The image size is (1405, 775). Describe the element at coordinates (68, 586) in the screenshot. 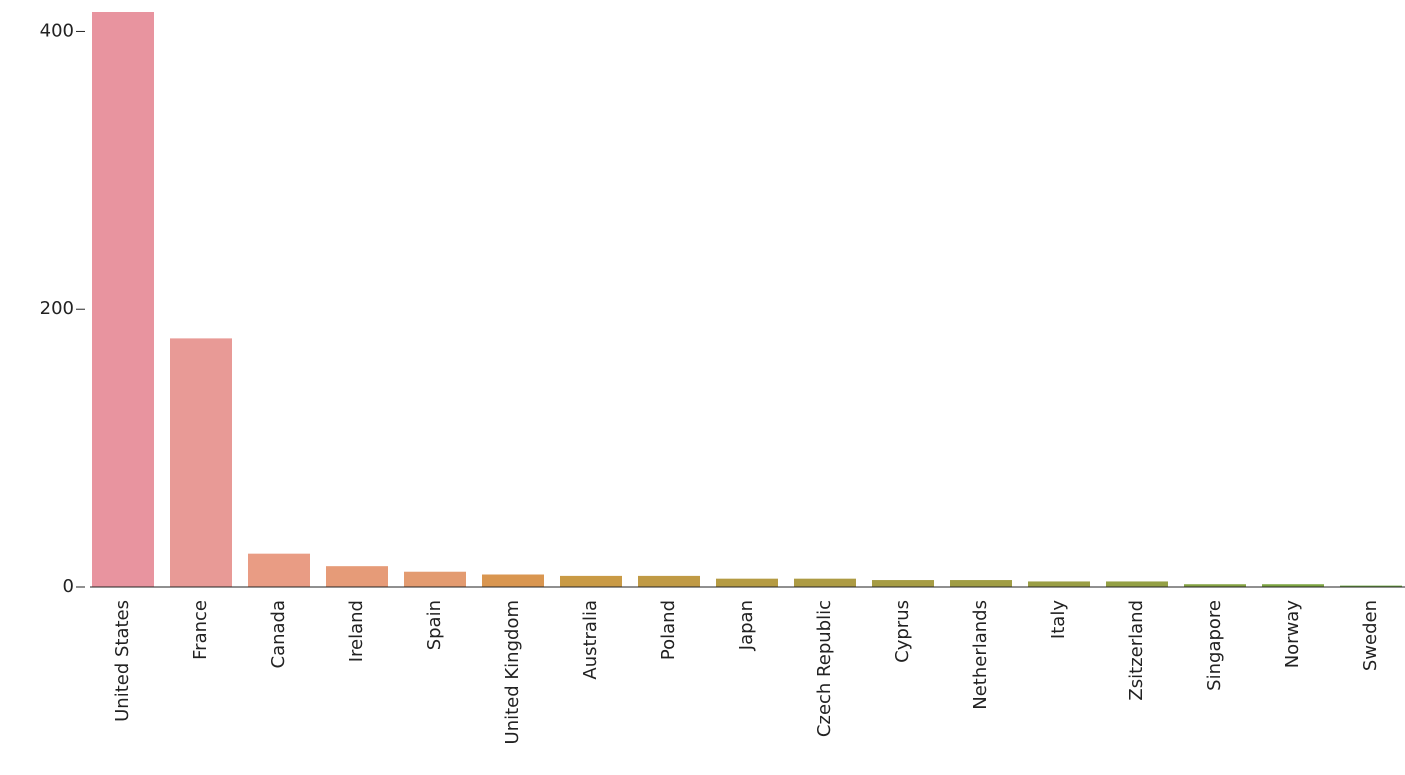

I see `y-tick-label: 0` at that location.